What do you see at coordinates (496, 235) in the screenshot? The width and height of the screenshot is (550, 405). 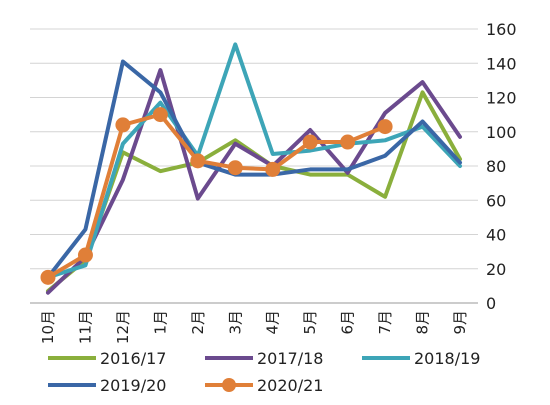 I see `y-tick-label: 40` at bounding box center [496, 235].